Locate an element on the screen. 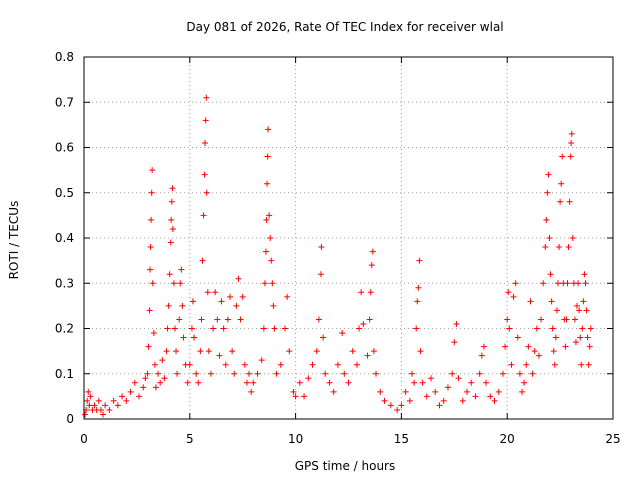 The height and width of the screenshot is (480, 640). y-tick-label: 0.2 is located at coordinates (64, 329).